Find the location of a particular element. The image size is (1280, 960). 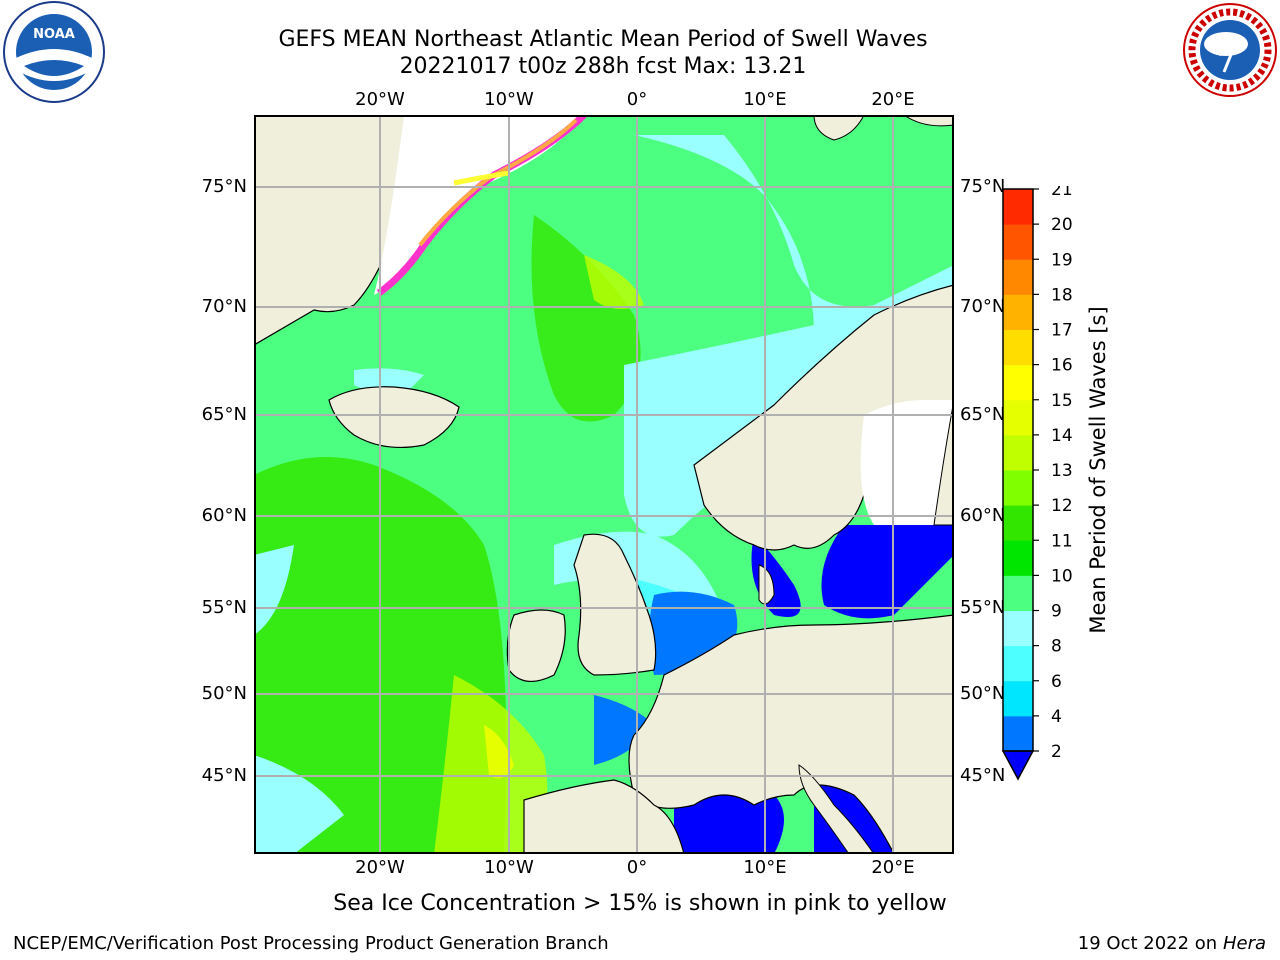

colorbar-tick-label: 10 is located at coordinates (1062, 576).